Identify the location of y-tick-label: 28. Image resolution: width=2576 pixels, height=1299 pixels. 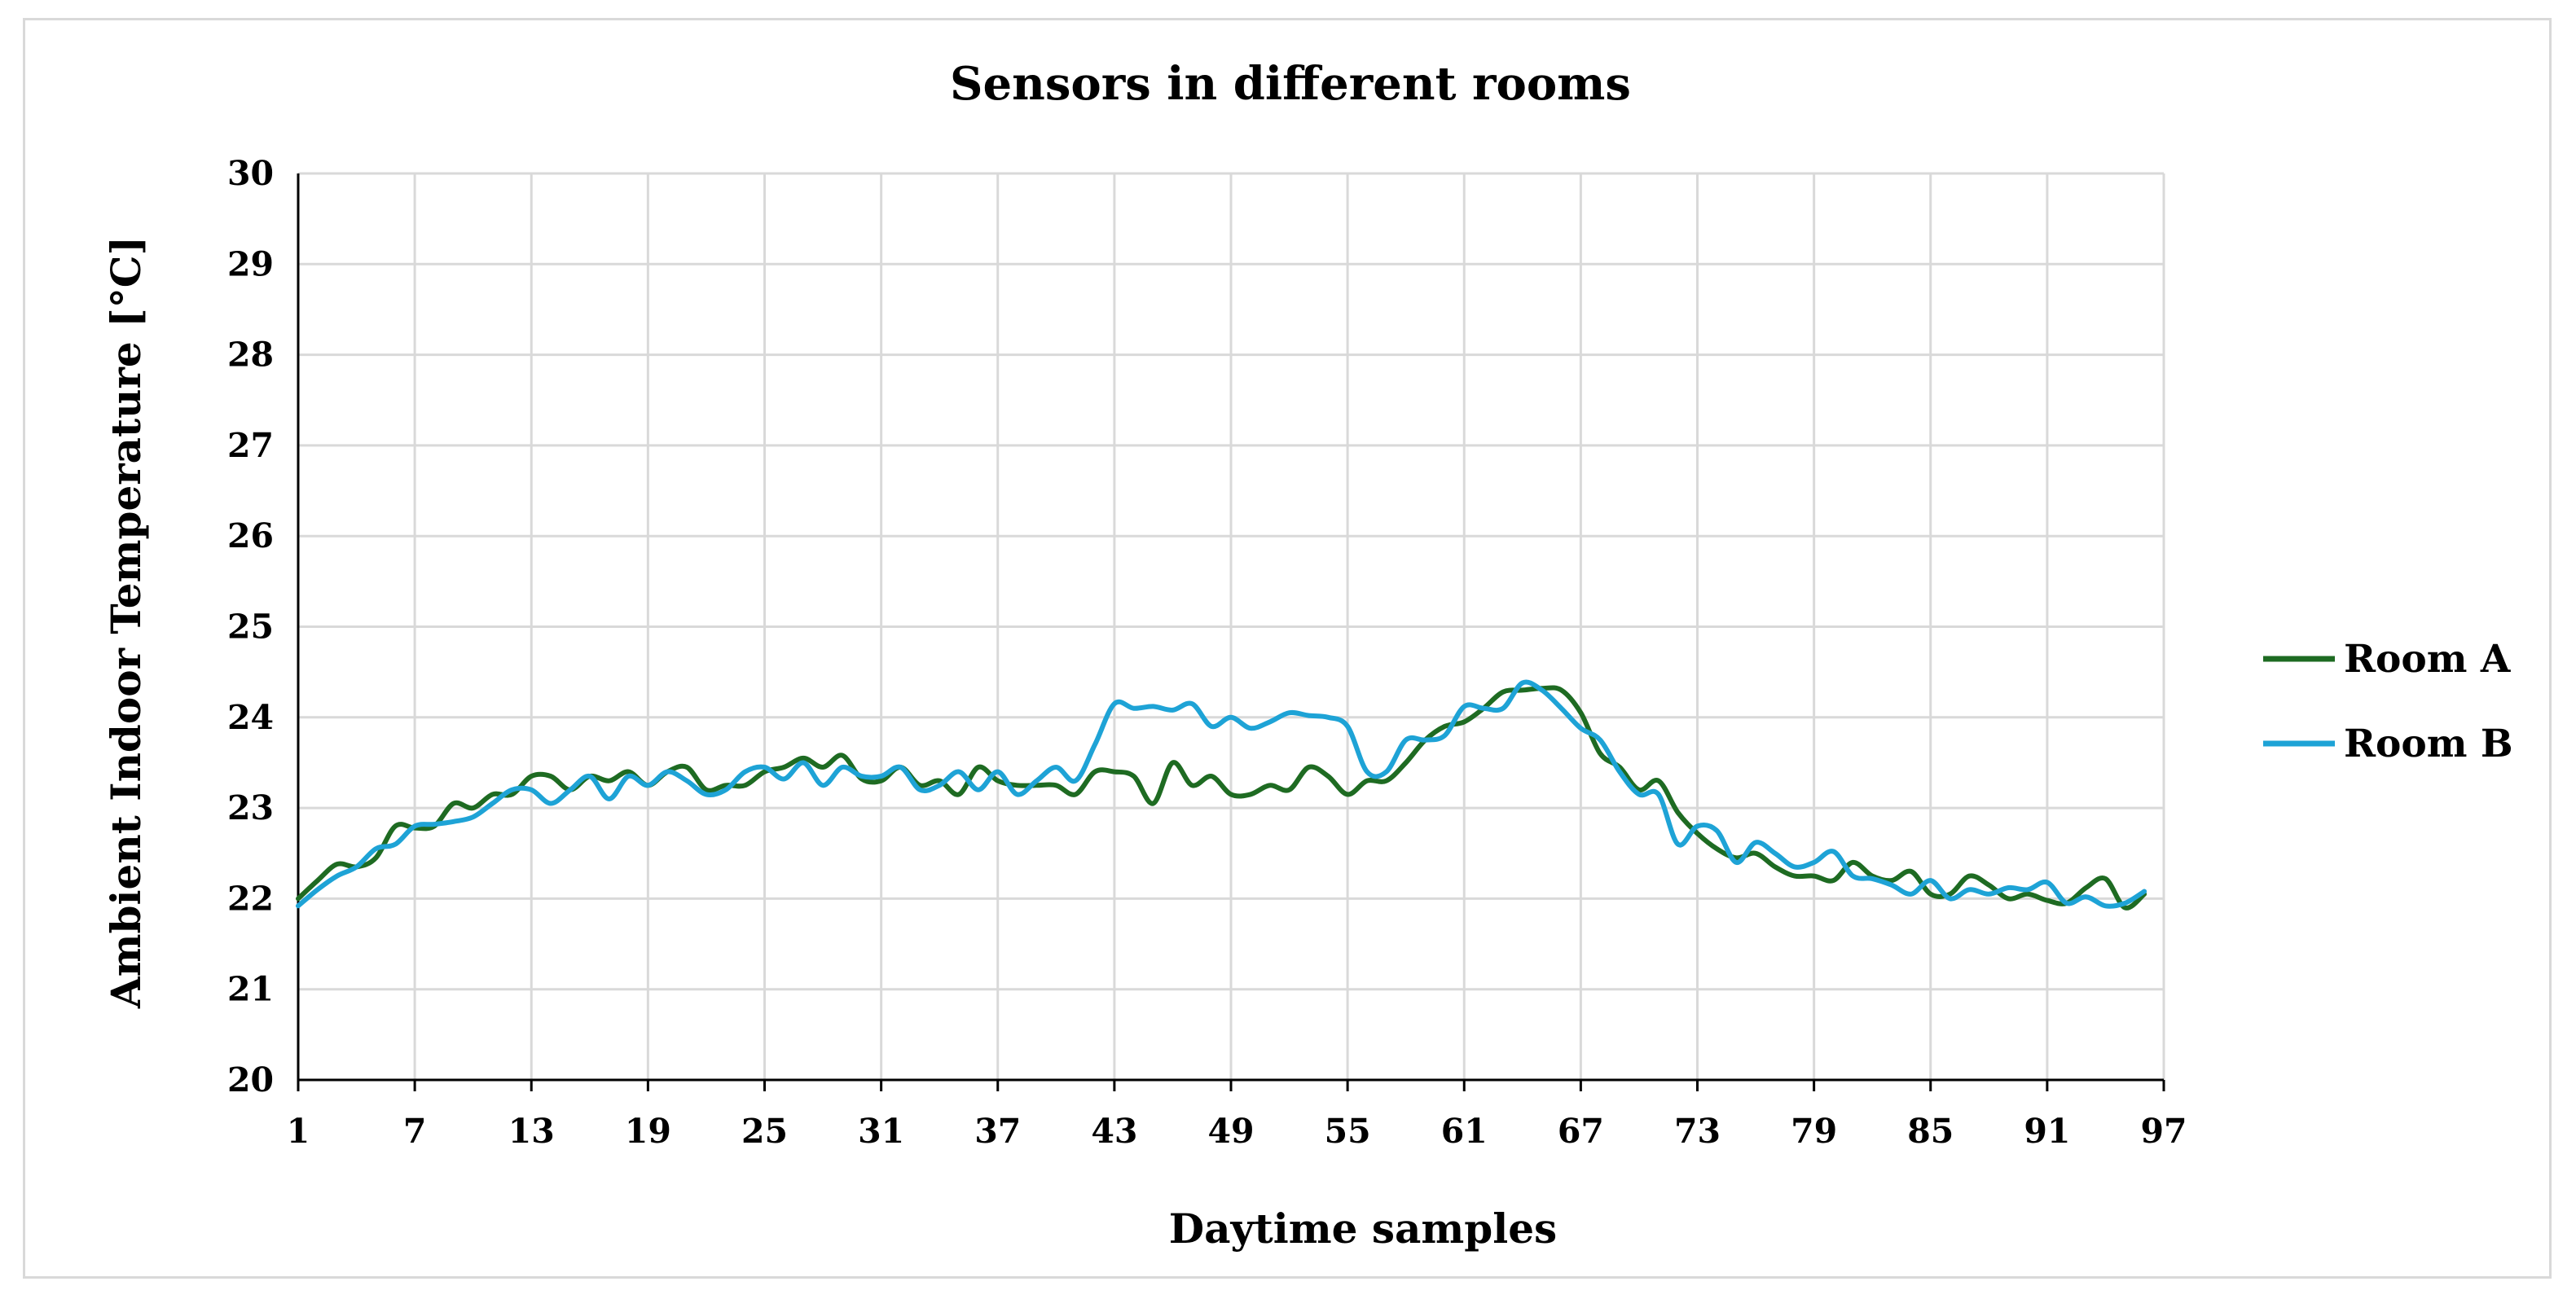
(250, 355).